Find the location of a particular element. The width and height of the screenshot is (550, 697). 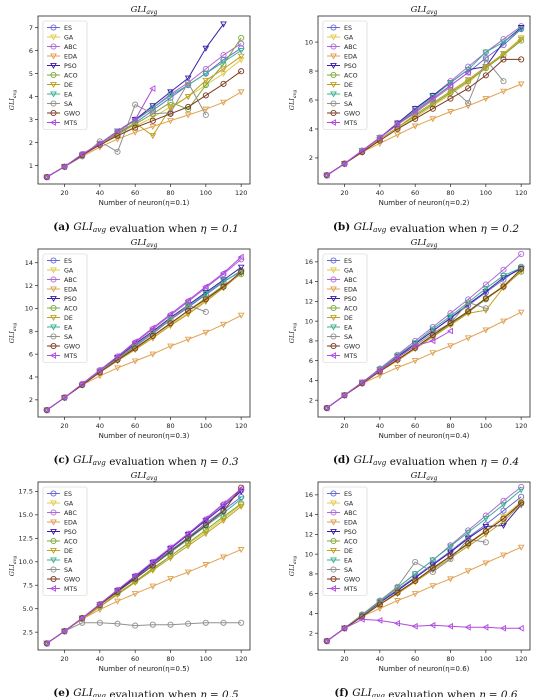

legend-label: ES is located at coordinates (348, 261).